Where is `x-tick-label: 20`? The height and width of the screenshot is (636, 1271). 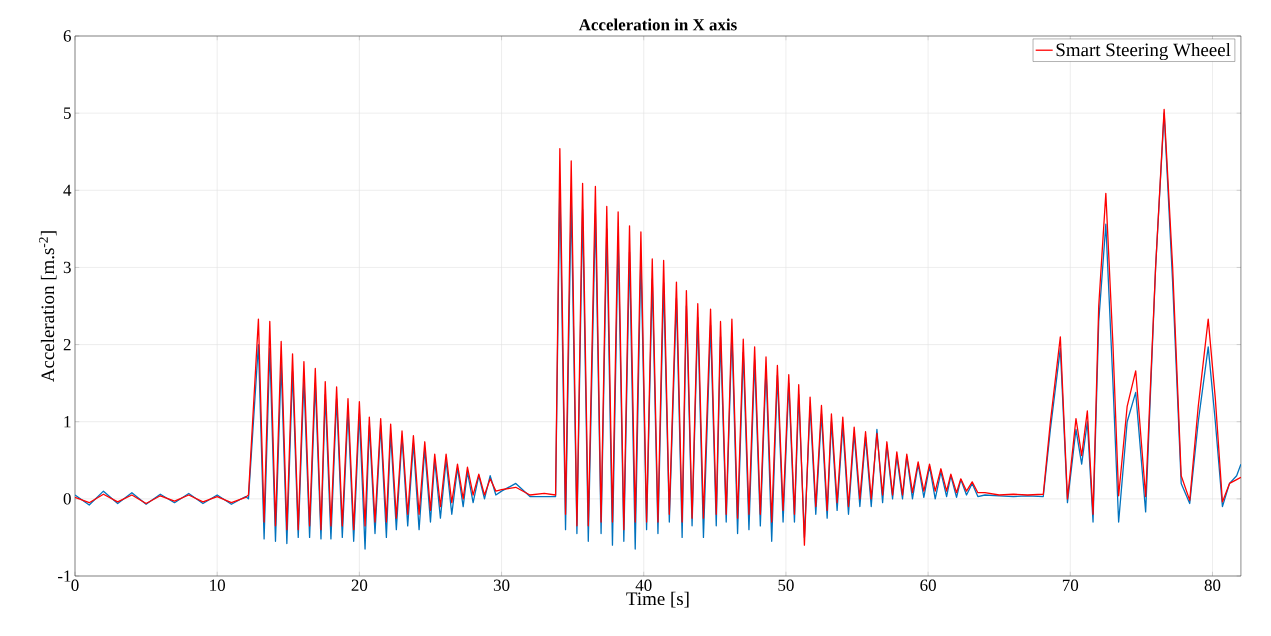
x-tick-label: 20 is located at coordinates (359, 585).